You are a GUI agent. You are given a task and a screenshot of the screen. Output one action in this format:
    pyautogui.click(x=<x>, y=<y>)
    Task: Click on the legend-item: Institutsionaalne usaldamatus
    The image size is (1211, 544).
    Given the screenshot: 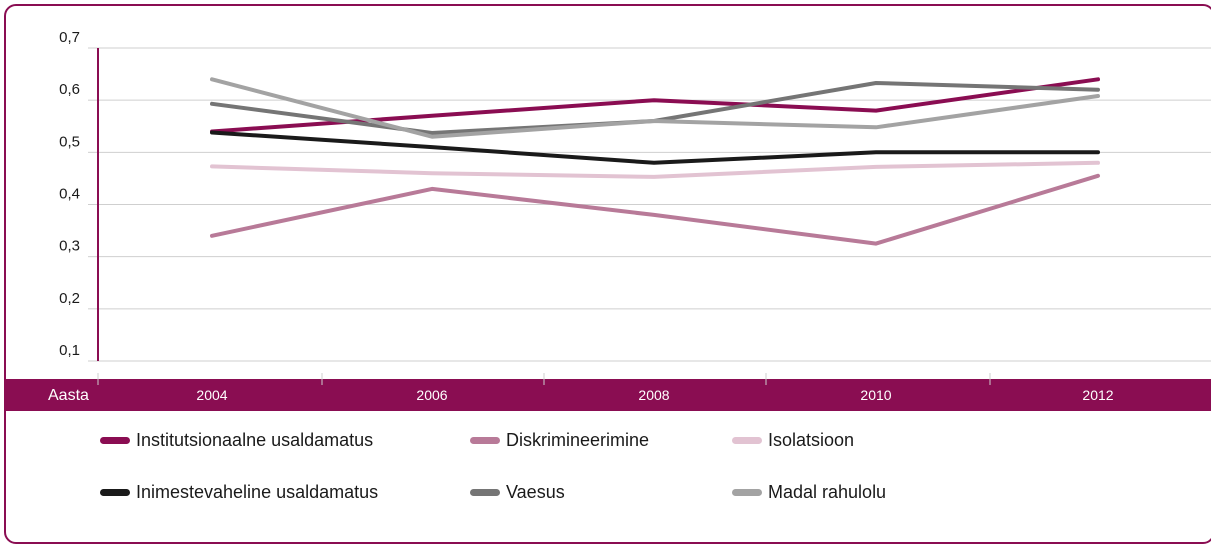 What is the action you would take?
    pyautogui.click(x=236, y=440)
    